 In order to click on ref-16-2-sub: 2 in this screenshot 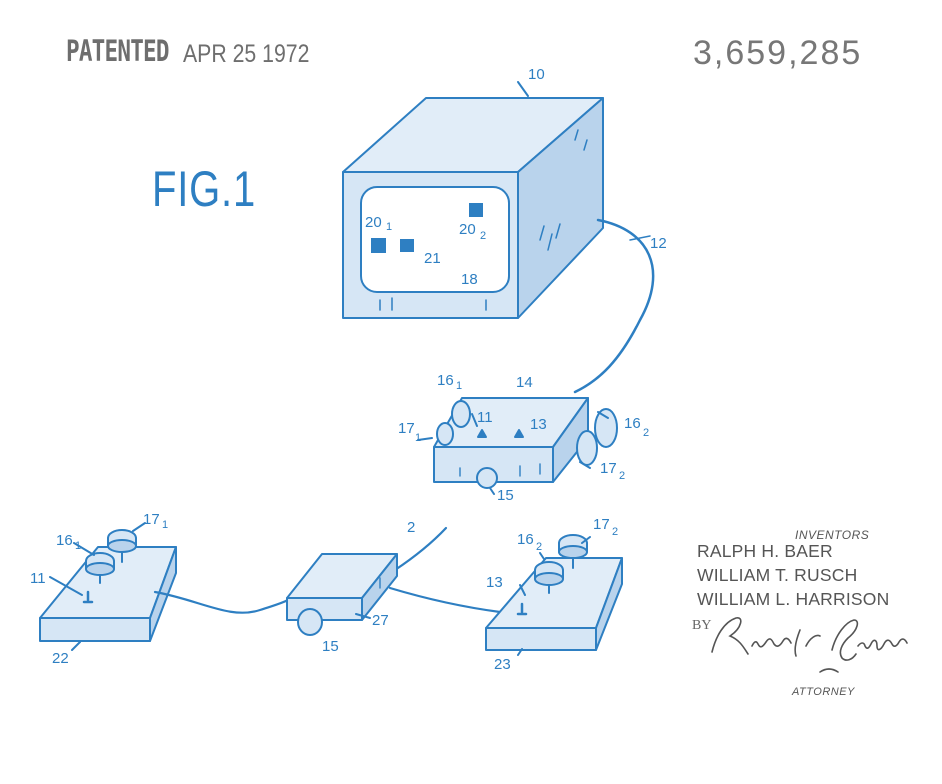, I will do `click(646, 433)`.